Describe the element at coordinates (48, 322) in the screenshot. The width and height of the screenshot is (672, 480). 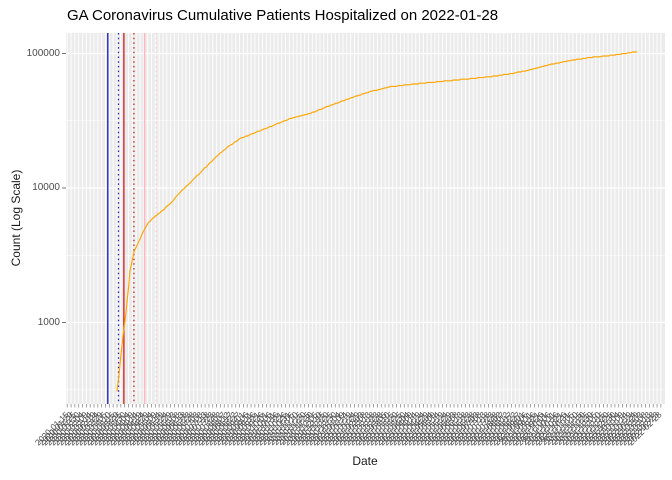
I see `y-tick-label: 1000` at that location.